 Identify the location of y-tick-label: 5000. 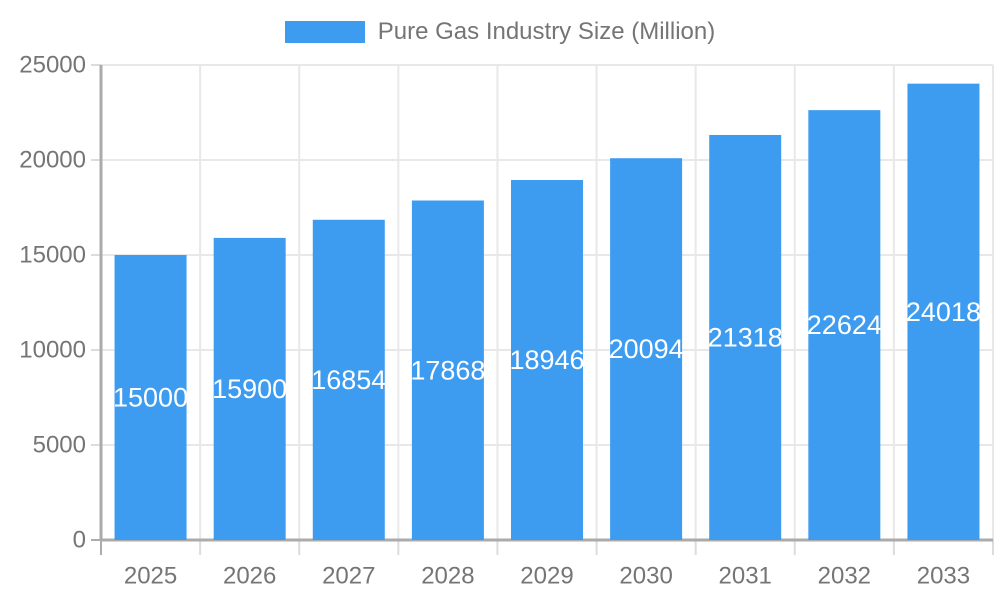
(59, 445).